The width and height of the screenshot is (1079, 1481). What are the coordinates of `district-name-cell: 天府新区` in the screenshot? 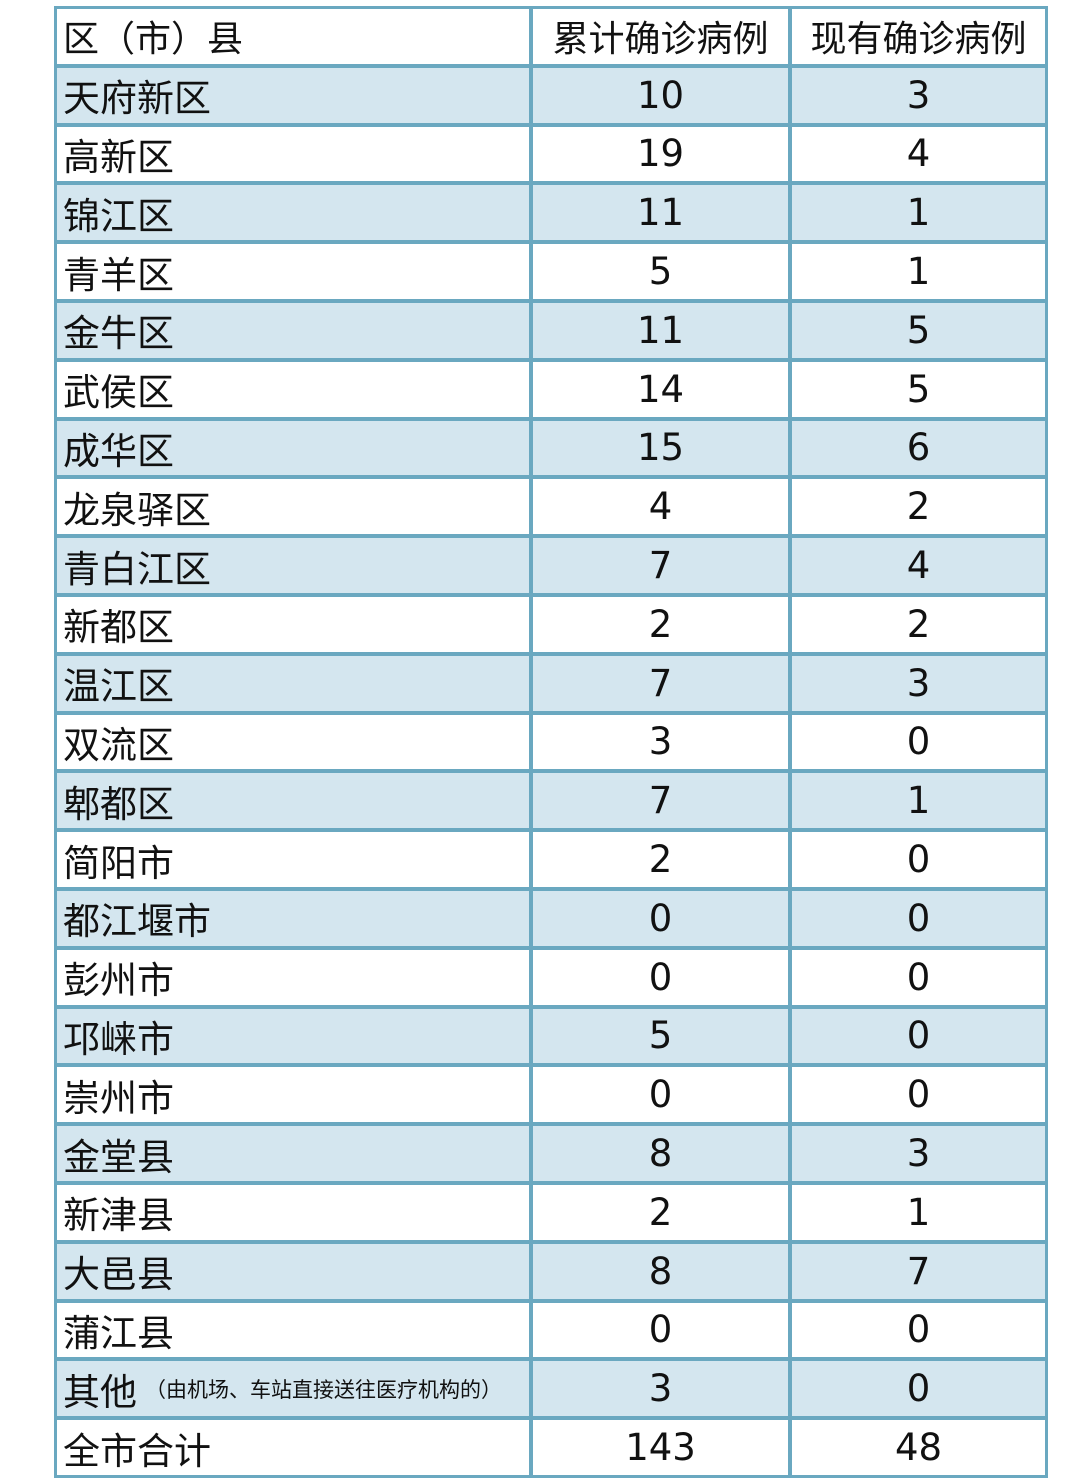 It's located at (293, 95).